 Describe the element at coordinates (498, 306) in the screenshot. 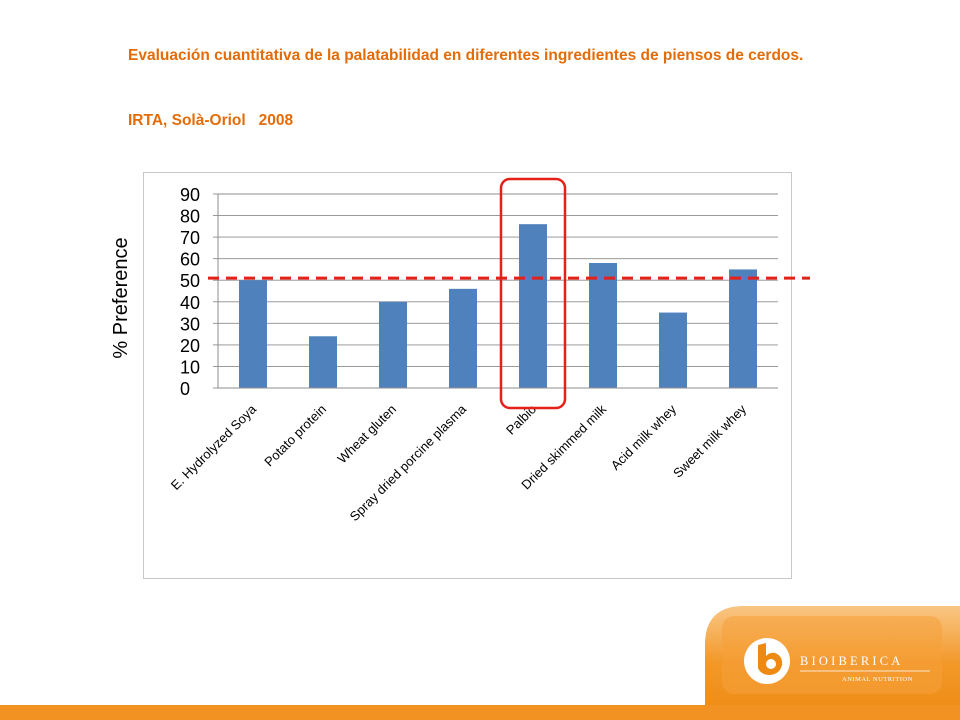

I see `bars` at that location.